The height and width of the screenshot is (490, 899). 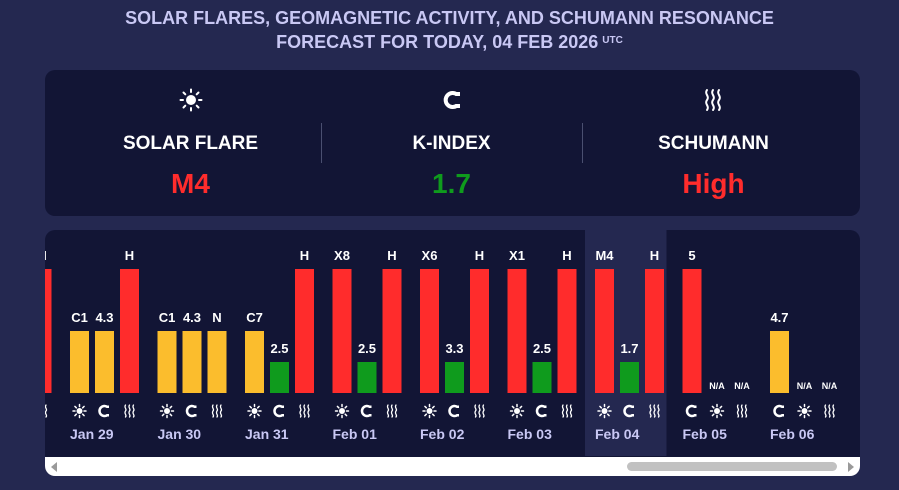 I want to click on bar-label: C7, so click(x=254, y=317).